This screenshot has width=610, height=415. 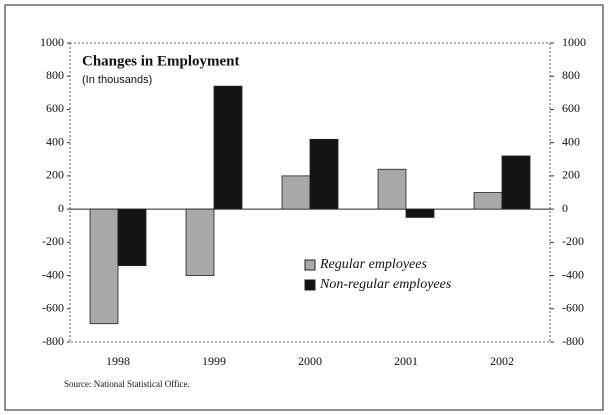 What do you see at coordinates (117, 80) in the screenshot?
I see `chart-subtitle: (In thousands)` at bounding box center [117, 80].